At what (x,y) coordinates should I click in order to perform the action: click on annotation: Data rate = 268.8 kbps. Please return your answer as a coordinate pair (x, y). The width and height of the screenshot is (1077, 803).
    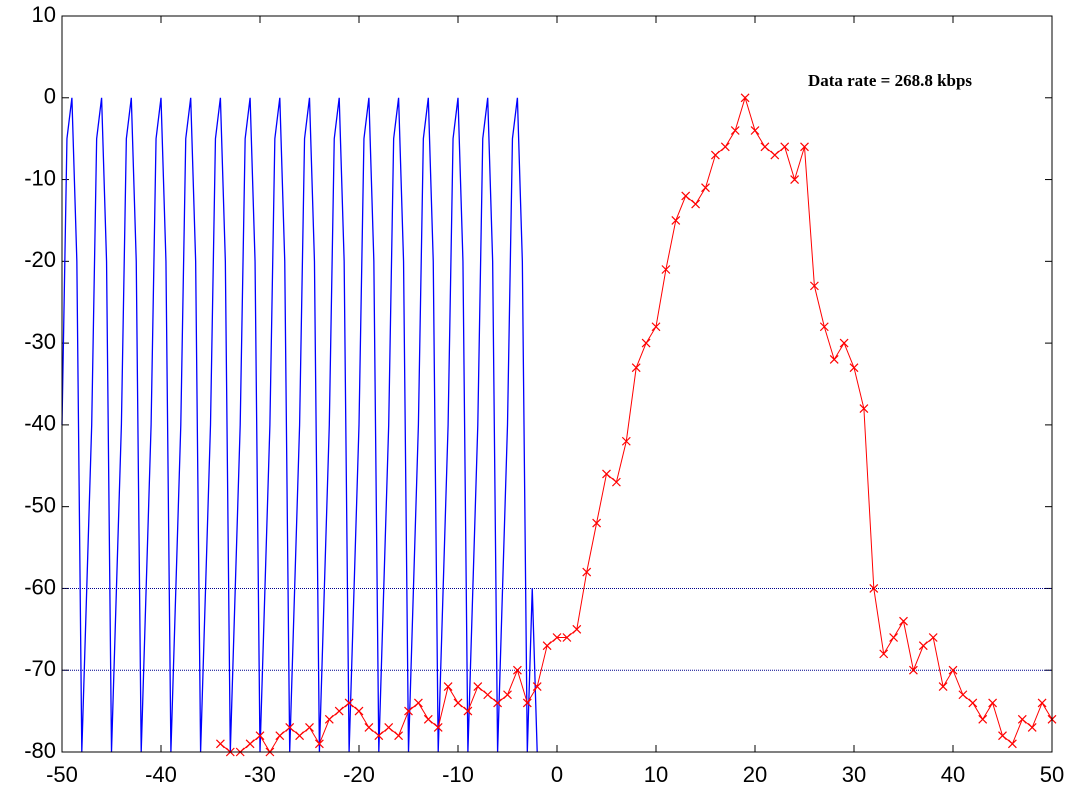
    Looking at the image, I should click on (890, 80).